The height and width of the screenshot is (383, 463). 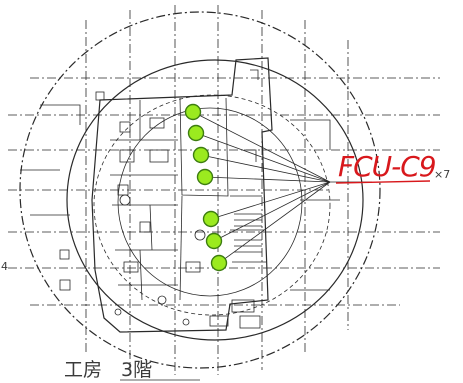 I want to click on fcu-unit-label: FCU-C9, so click(x=387, y=166).